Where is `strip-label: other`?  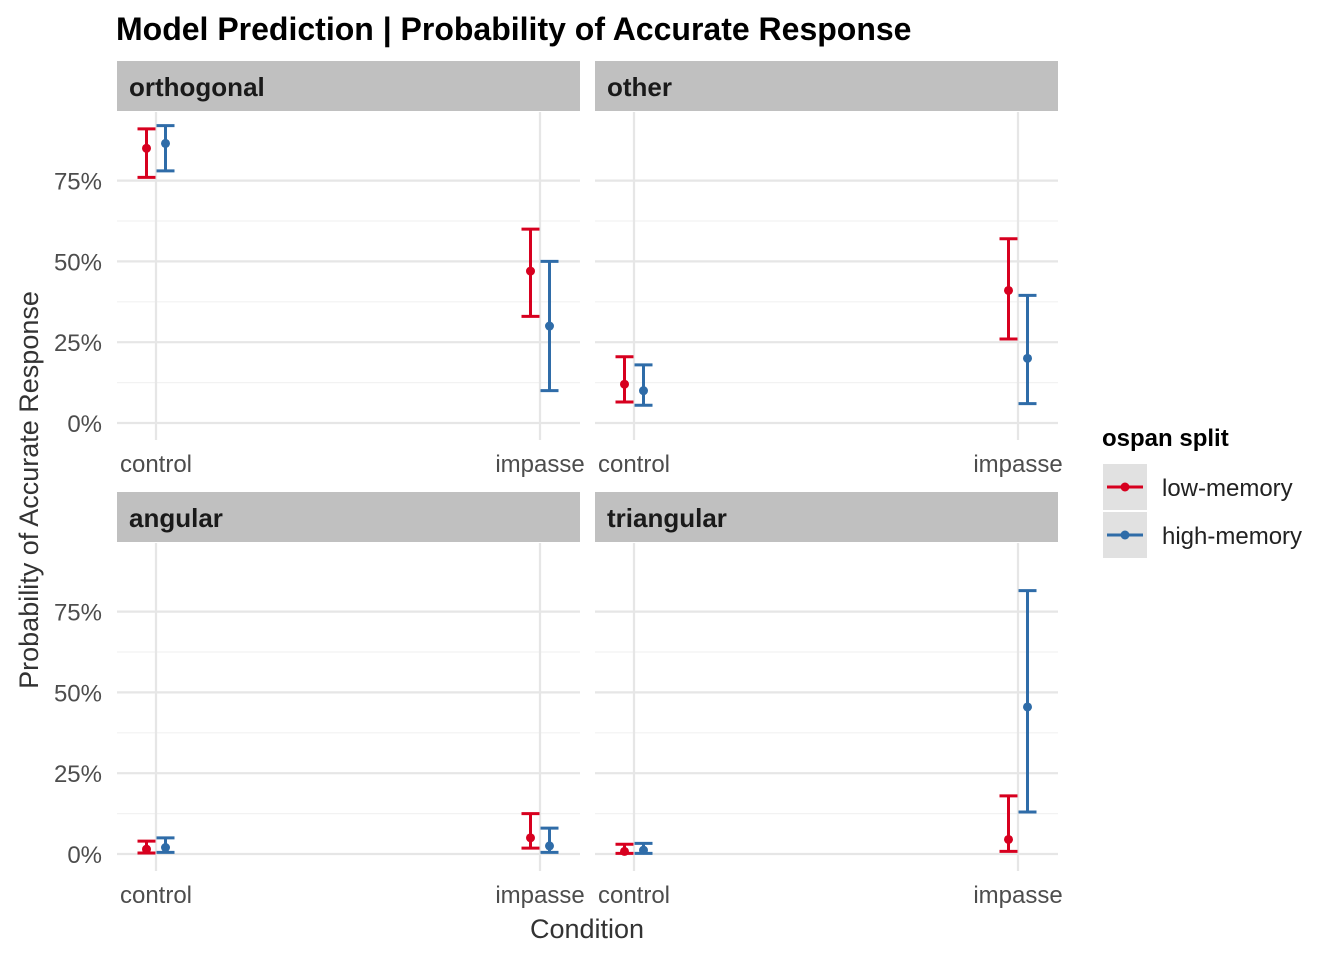
strip-label: other is located at coordinates (639, 87).